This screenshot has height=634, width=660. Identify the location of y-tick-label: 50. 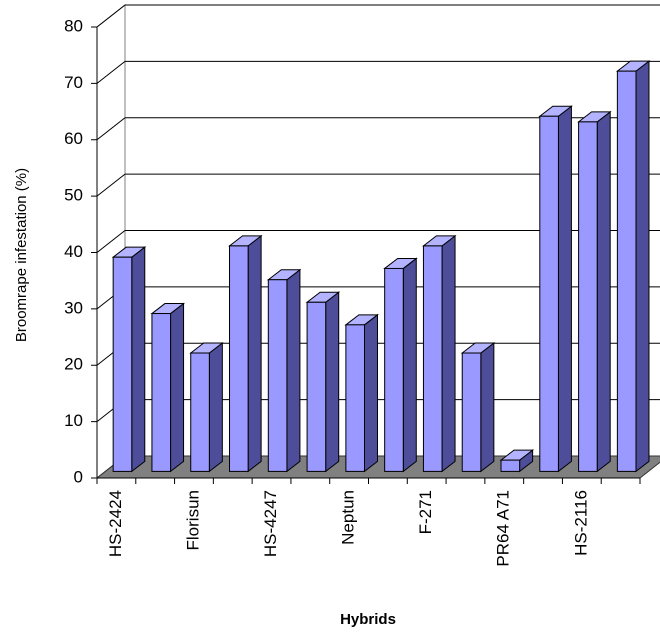
(73, 195).